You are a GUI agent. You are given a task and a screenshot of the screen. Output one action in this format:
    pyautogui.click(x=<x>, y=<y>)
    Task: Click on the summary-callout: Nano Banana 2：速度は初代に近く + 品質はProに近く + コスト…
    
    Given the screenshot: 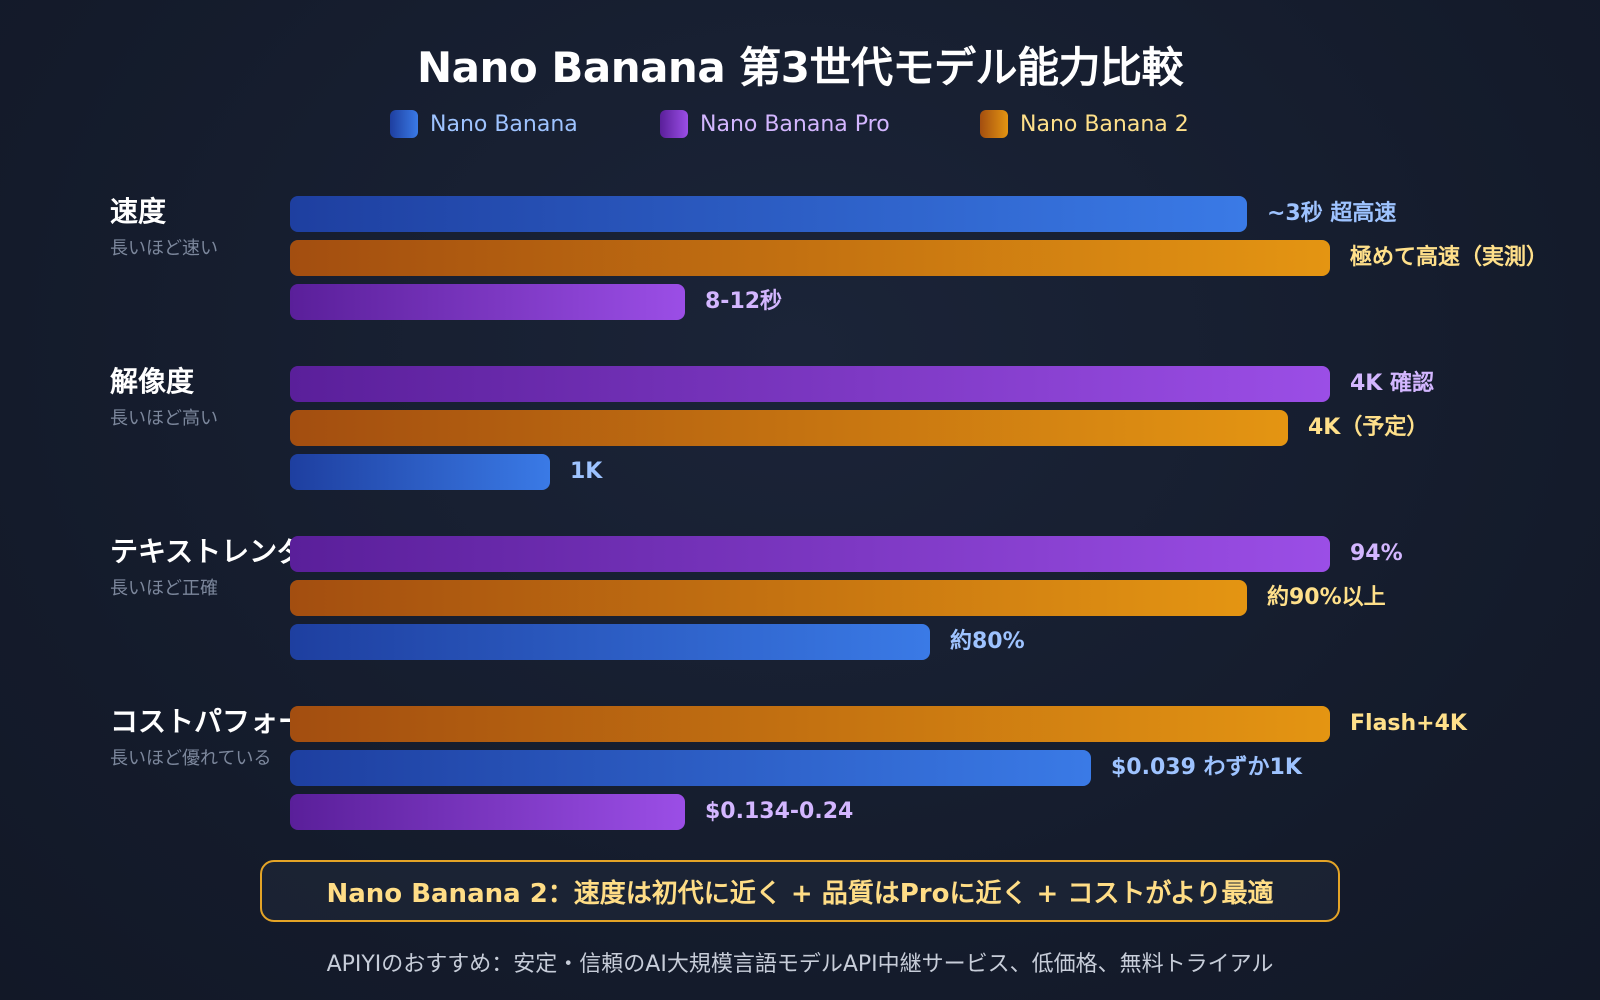 What is the action you would take?
    pyautogui.click(x=800, y=891)
    